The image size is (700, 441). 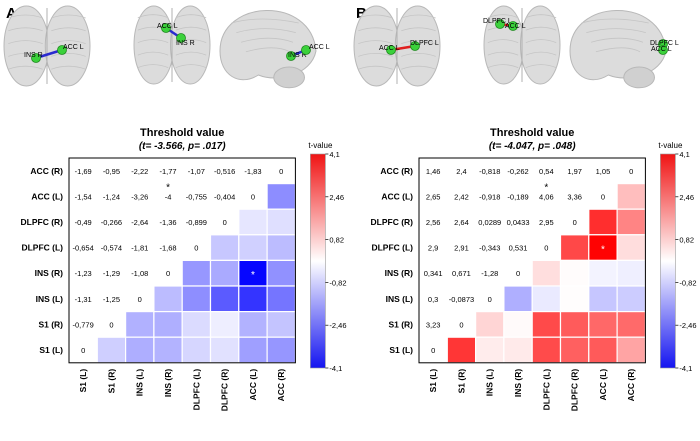 I want to click on colorbar, so click(x=318, y=261).